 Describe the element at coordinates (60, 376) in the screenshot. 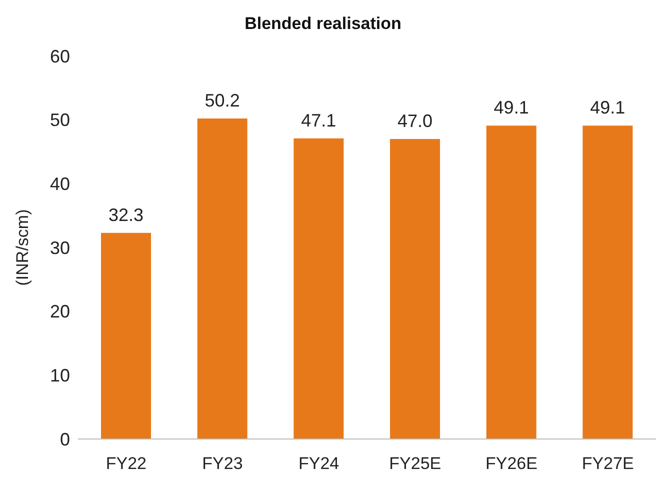

I see `y-tick-label: 10` at that location.